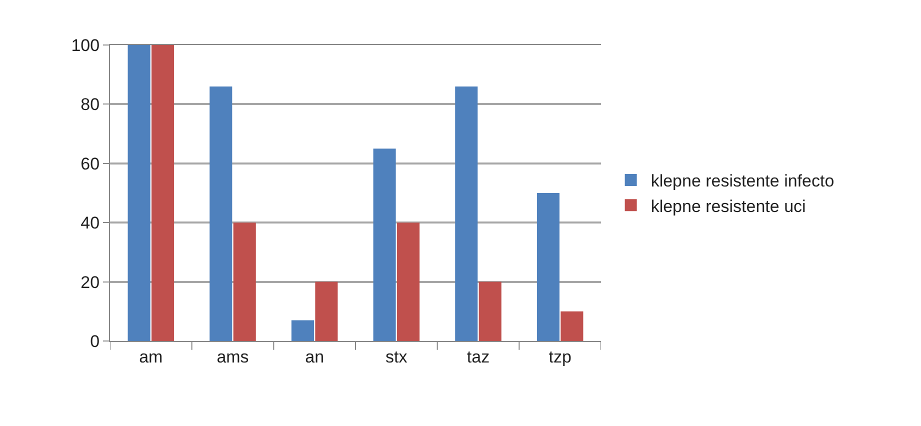 The width and height of the screenshot is (921, 426). I want to click on x-tick-label: ams, so click(232, 356).